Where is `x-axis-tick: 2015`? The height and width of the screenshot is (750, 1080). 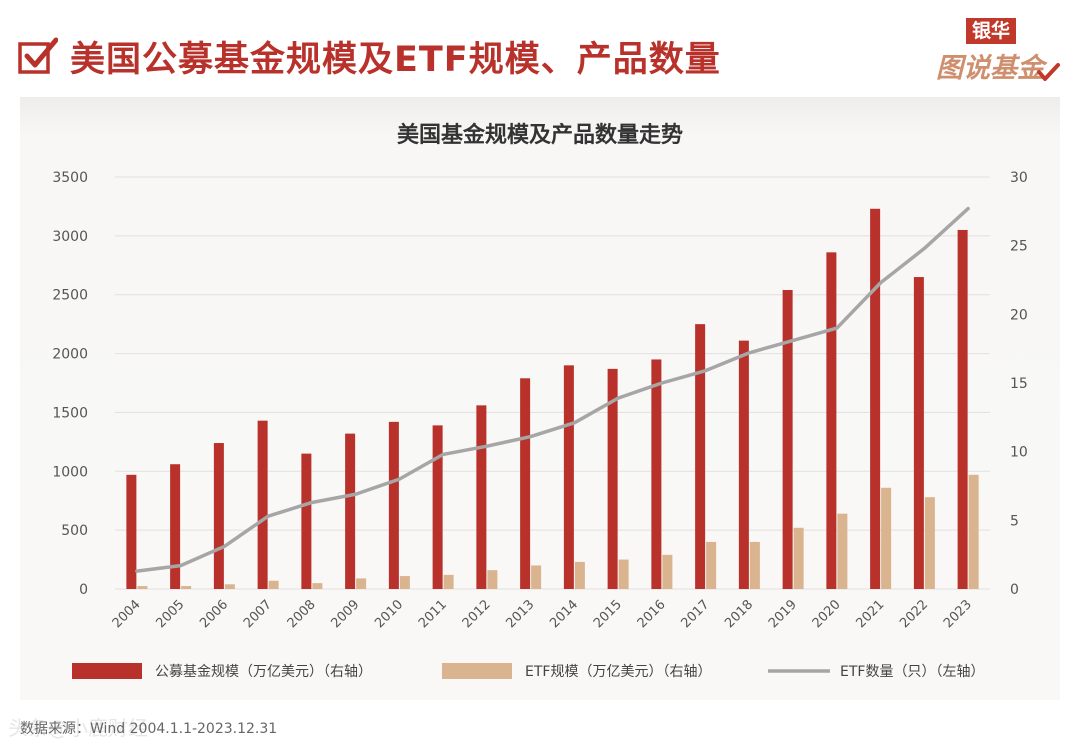 x-axis-tick: 2015 is located at coordinates (608, 614).